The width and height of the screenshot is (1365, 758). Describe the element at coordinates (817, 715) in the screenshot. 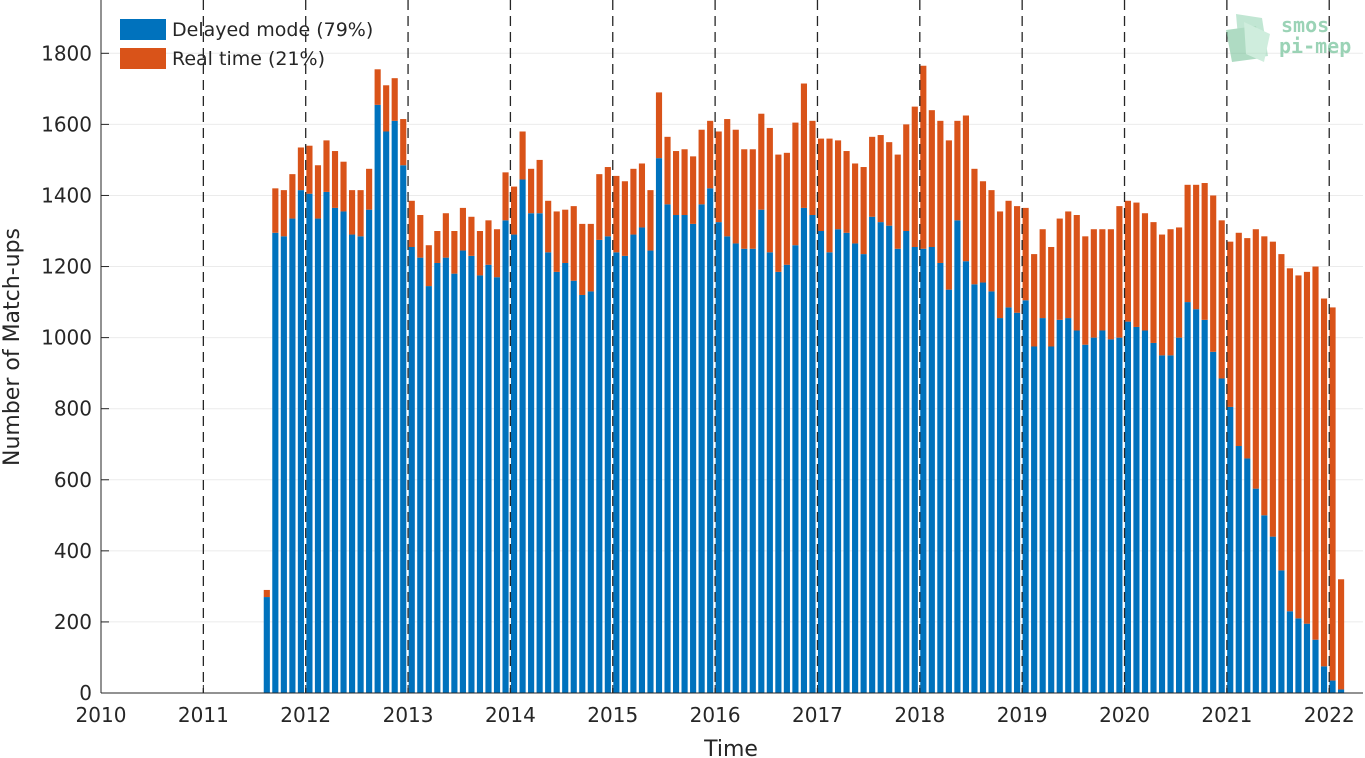

I see `x-tick-label: 2017` at that location.